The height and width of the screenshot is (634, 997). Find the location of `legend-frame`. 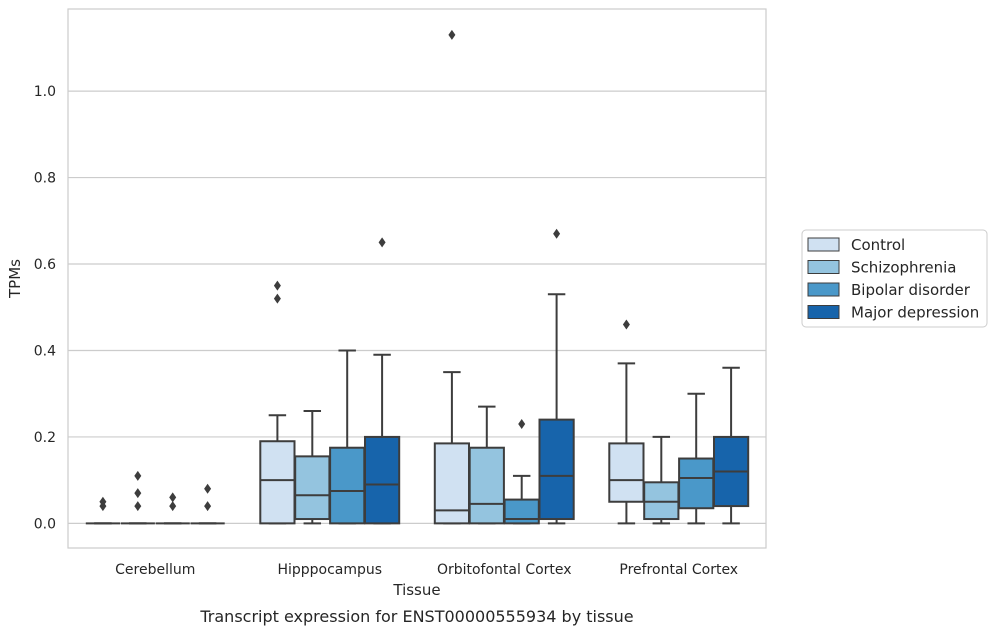

legend-frame is located at coordinates (894, 278).